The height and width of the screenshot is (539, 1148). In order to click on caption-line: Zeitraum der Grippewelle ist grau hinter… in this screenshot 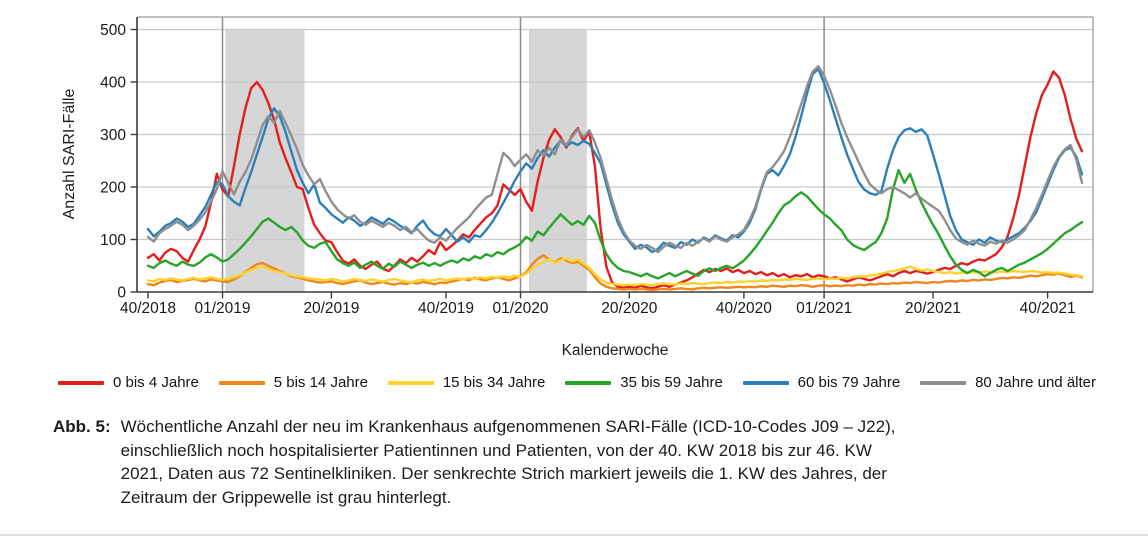, I will do `click(286, 497)`.